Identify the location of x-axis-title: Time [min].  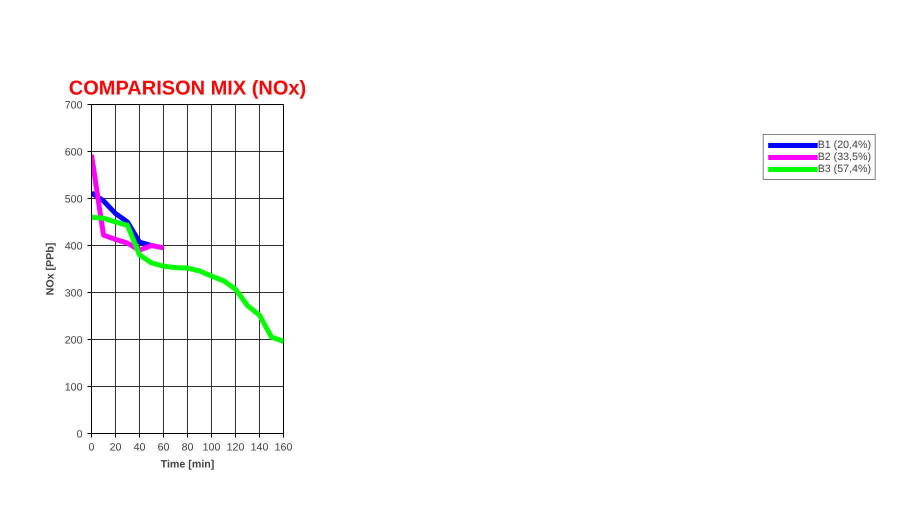
(187, 464).